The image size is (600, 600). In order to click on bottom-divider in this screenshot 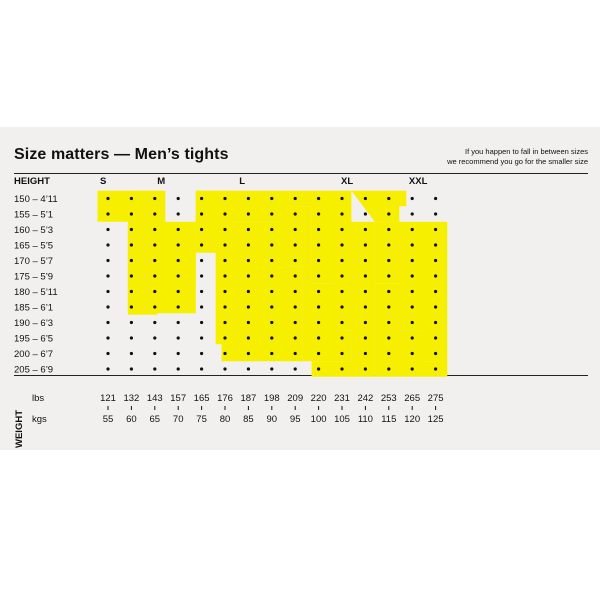, I will do `click(301, 375)`.